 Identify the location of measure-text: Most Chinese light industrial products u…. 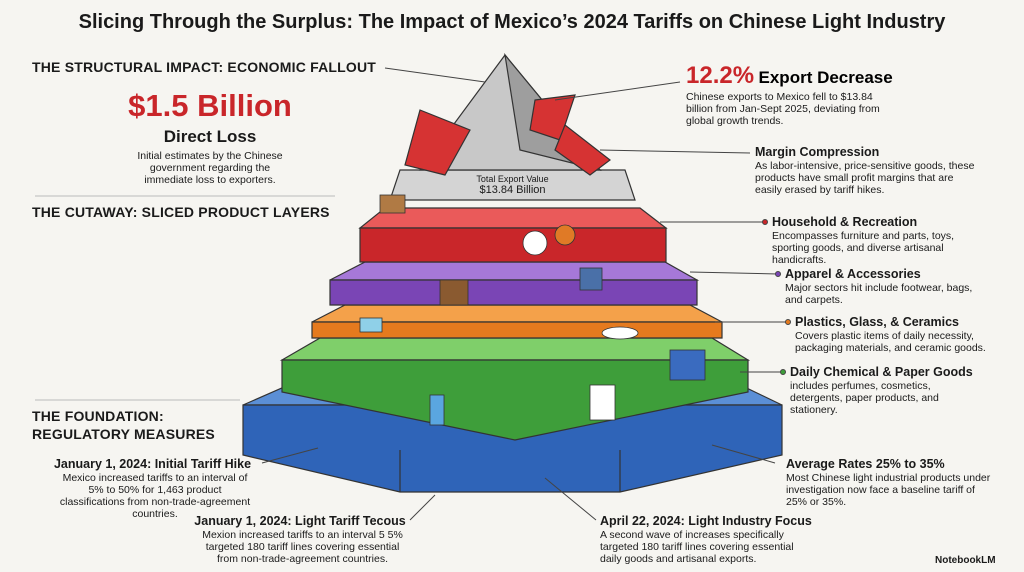
(888, 490).